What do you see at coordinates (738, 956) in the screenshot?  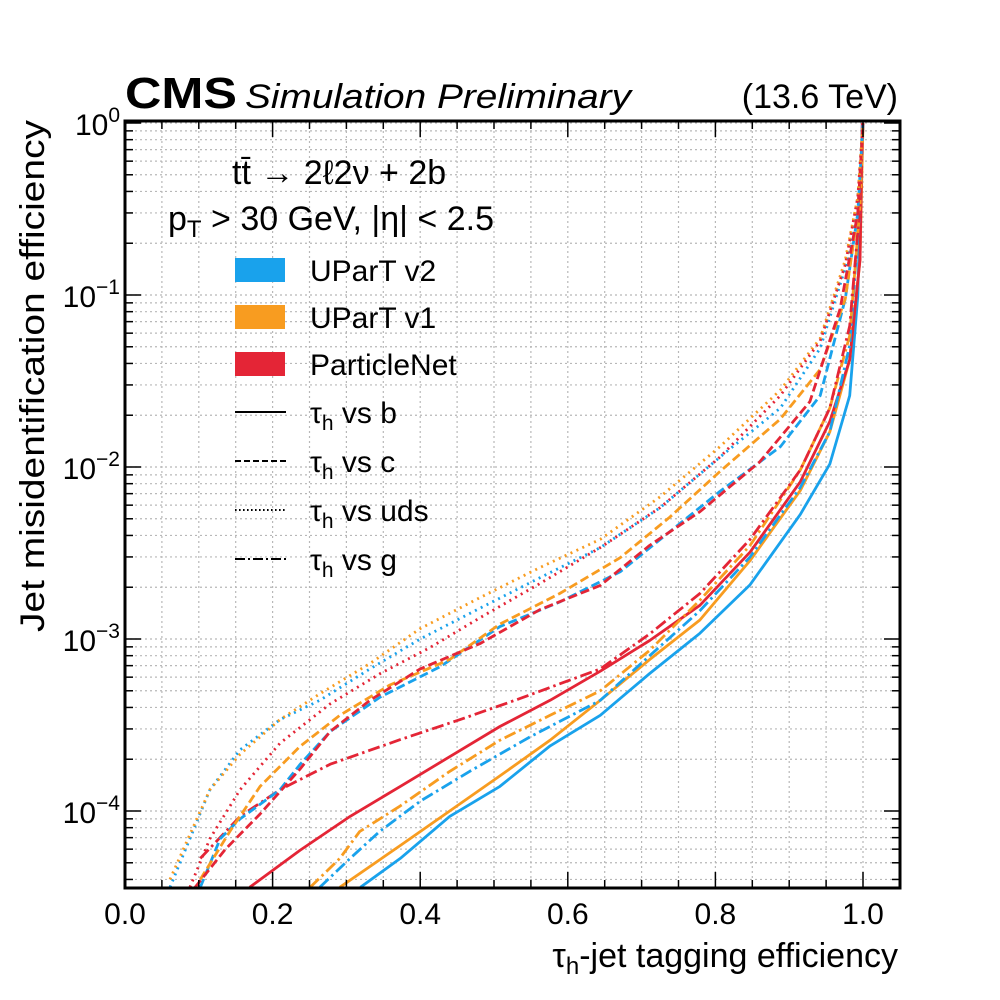 I see `x-axis-label-rest: -jet tagging efficiency` at bounding box center [738, 956].